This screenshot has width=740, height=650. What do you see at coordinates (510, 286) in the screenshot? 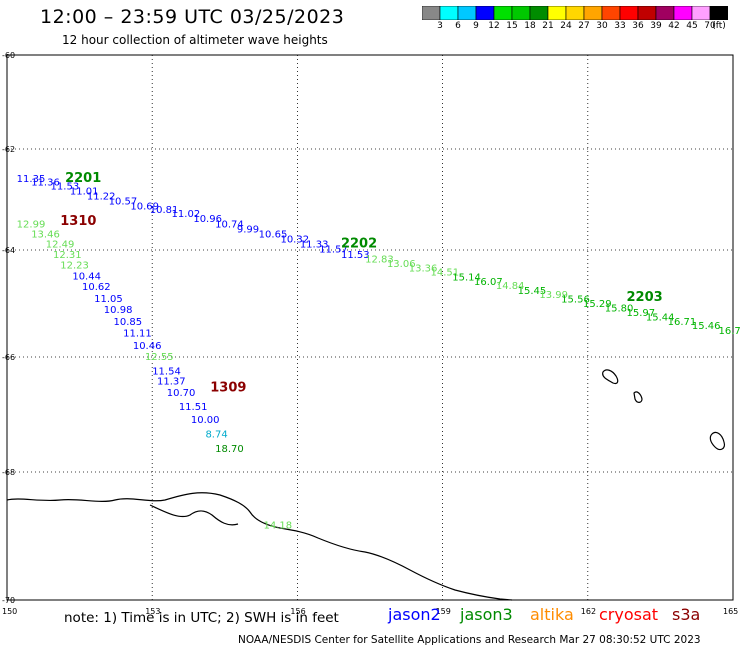
I see `swh-value: 14.84` at bounding box center [510, 286].